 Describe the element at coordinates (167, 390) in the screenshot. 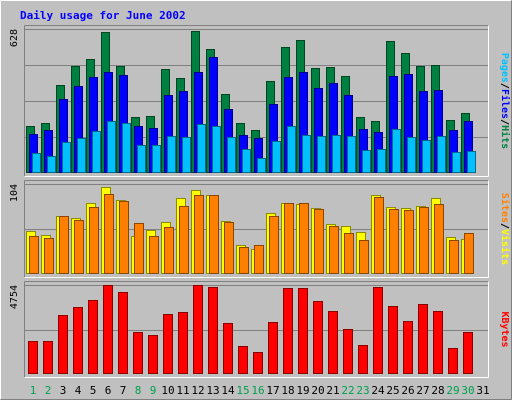

I see `day-label-10: 10` at that location.